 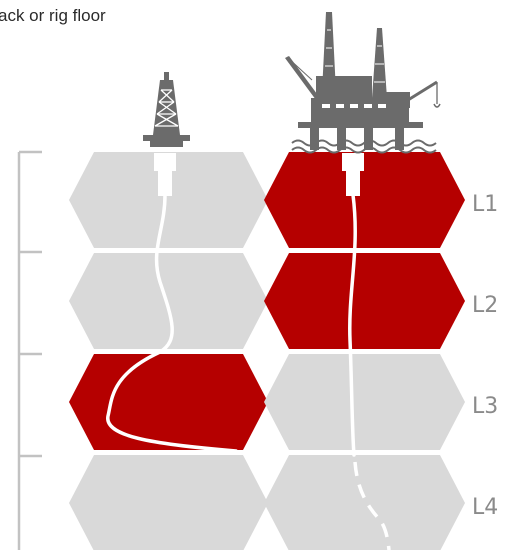 I want to click on offshore-cell-l1, so click(x=364, y=200).